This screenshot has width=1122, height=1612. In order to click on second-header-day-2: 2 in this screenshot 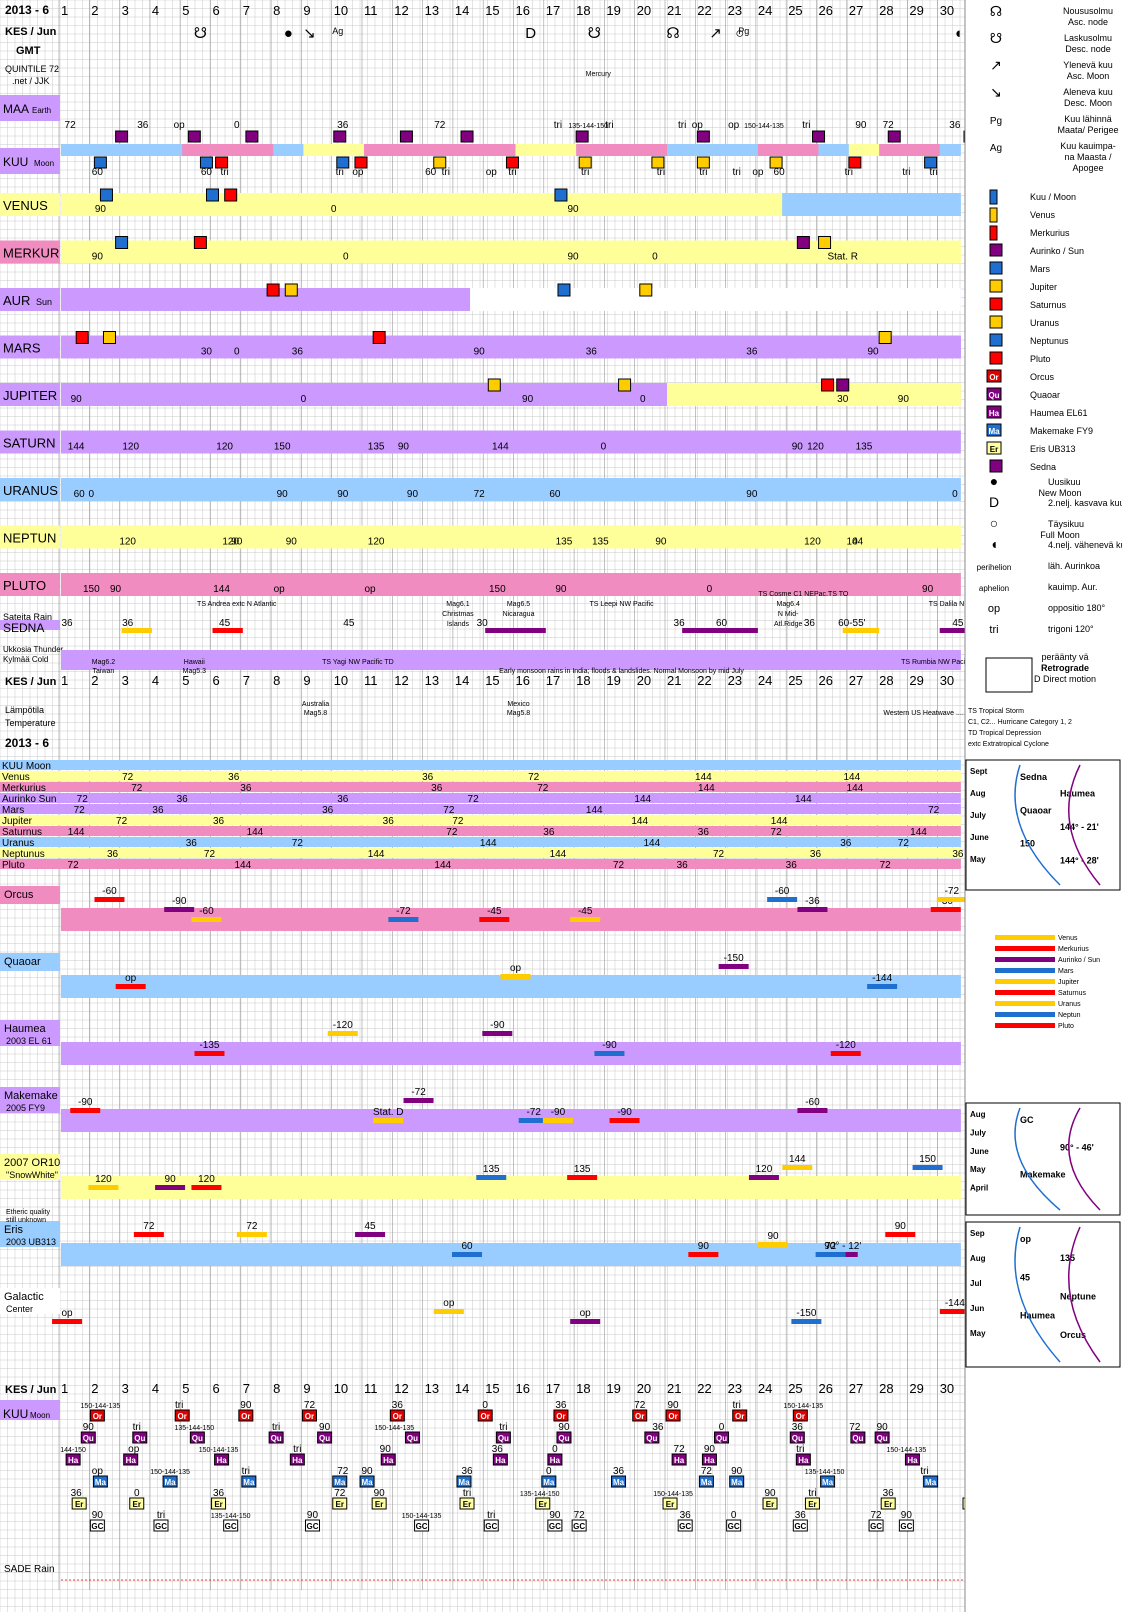, I will do `click(94, 680)`.